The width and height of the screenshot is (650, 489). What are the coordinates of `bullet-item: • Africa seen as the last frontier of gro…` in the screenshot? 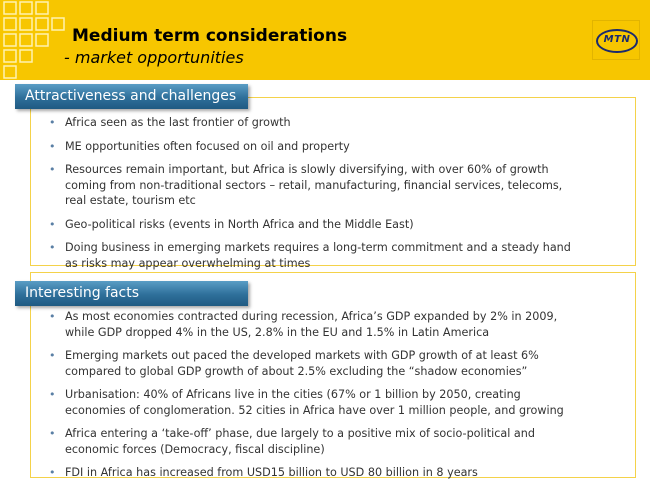 It's located at (295, 123).